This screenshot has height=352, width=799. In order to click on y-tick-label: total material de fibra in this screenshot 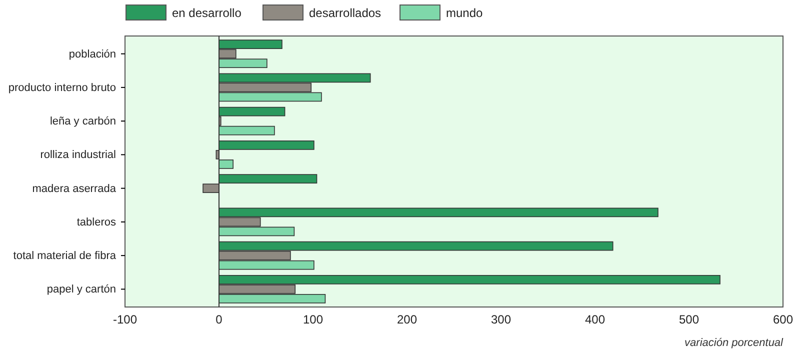, I will do `click(65, 256)`.